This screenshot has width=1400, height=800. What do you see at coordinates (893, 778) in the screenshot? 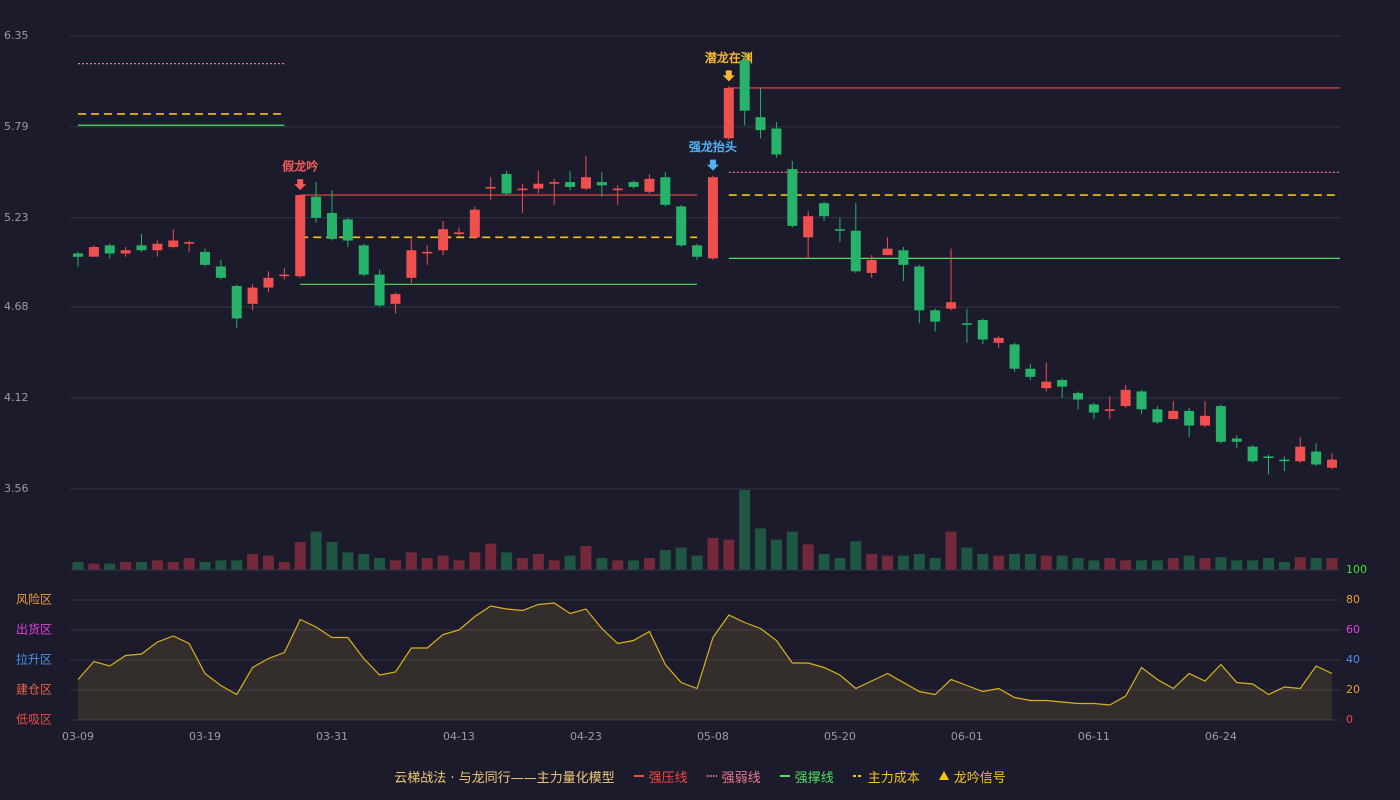
I see `legend-label: 主力成本` at bounding box center [893, 778].